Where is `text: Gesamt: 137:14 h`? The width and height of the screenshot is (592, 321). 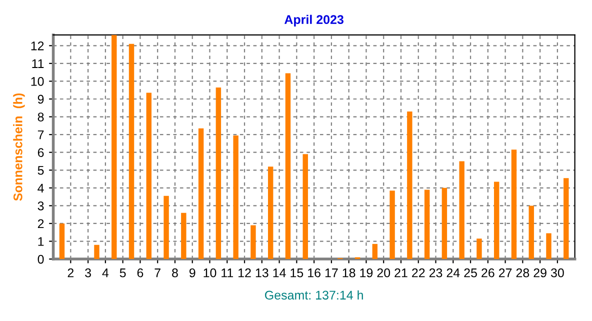
text: Gesamt: 137:14 h is located at coordinates (314, 295).